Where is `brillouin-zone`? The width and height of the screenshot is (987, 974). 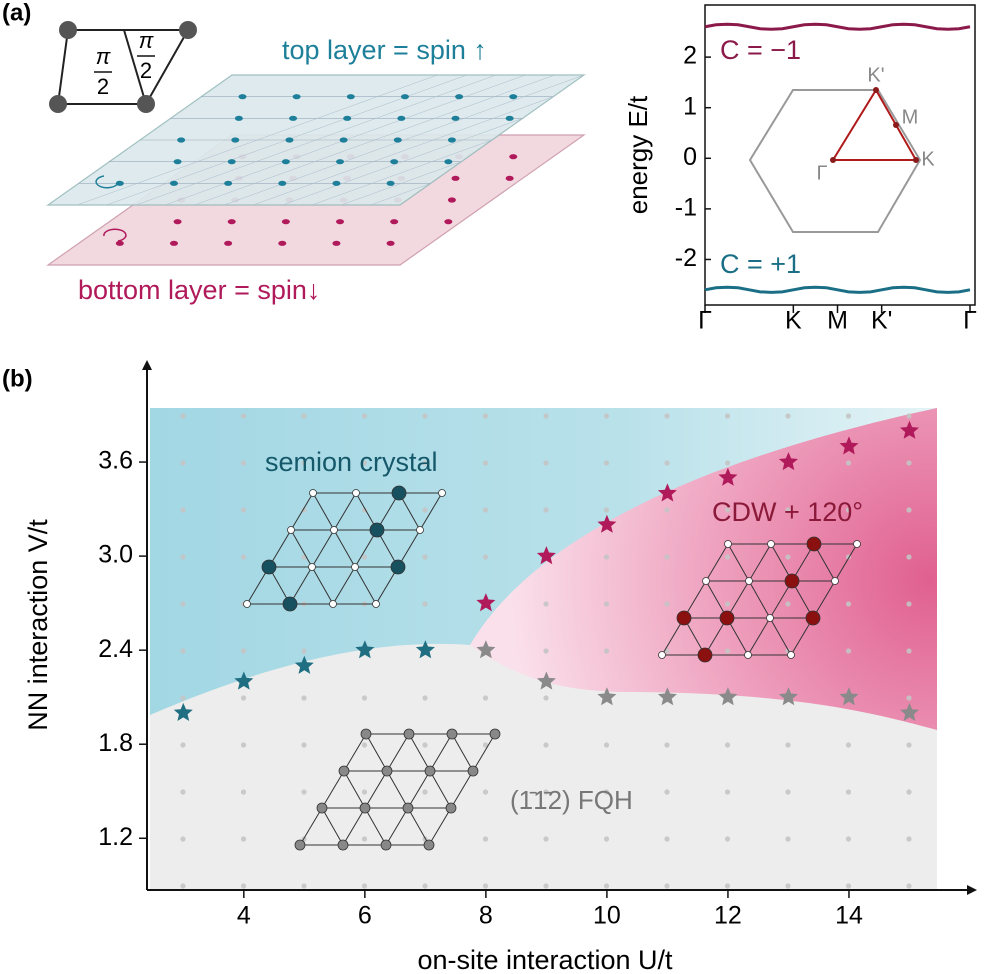
brillouin-zone is located at coordinates (835, 160).